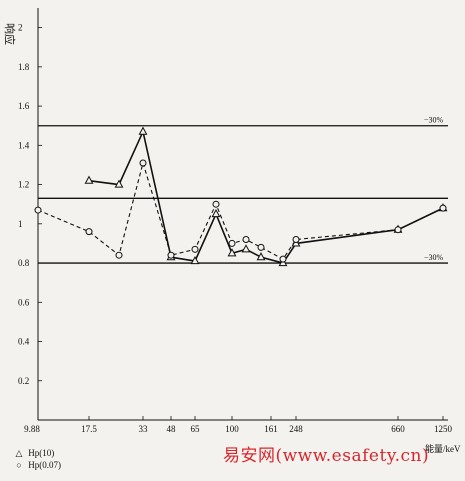  What do you see at coordinates (23, 381) in the screenshot?
I see `y-tick-label: 0.2` at bounding box center [23, 381].